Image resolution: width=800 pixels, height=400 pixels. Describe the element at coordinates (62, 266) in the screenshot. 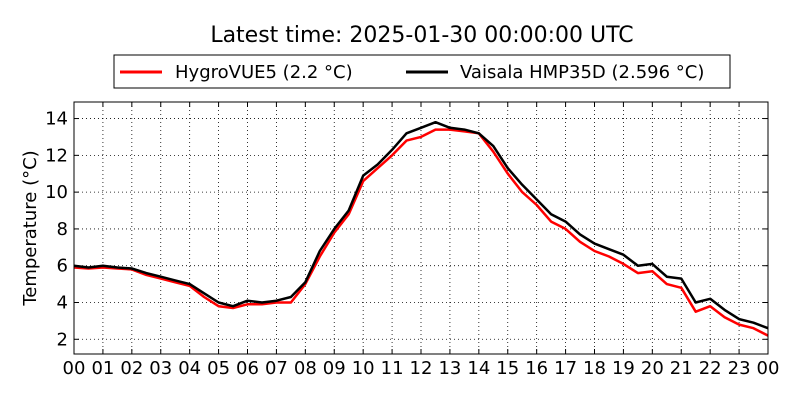

I see `y-tick-label: 6` at that location.